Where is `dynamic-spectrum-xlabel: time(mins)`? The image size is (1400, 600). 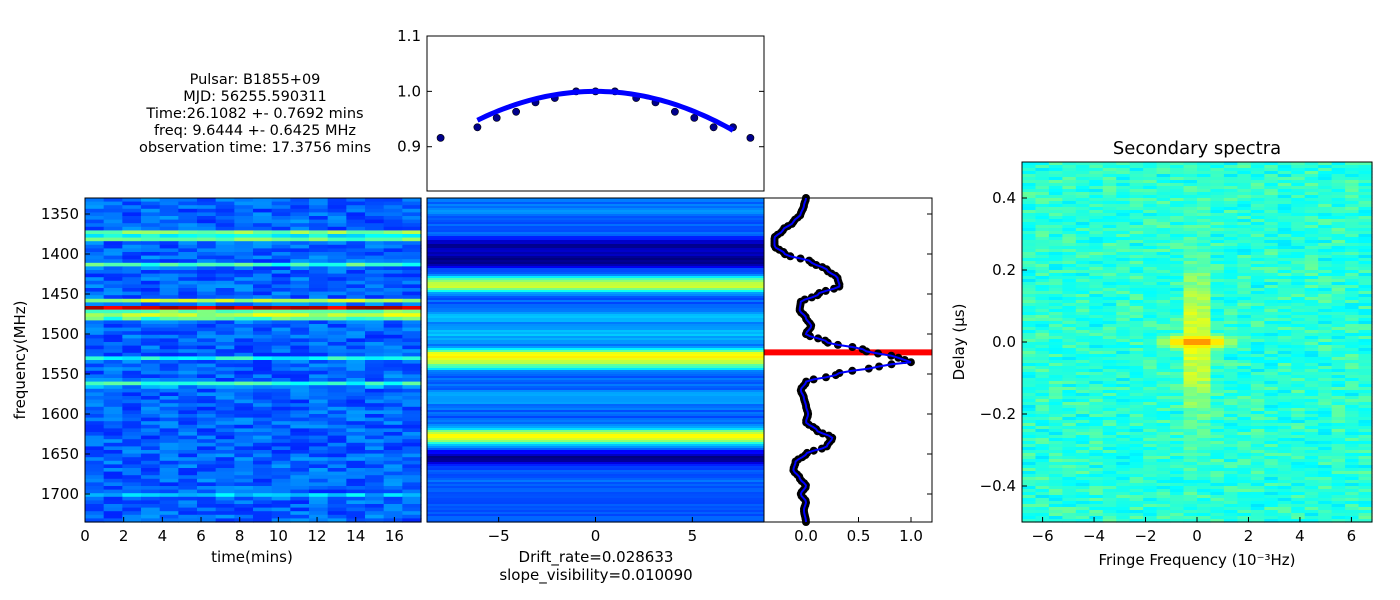
dynamic-spectrum-xlabel: time(mins) is located at coordinates (252, 557).